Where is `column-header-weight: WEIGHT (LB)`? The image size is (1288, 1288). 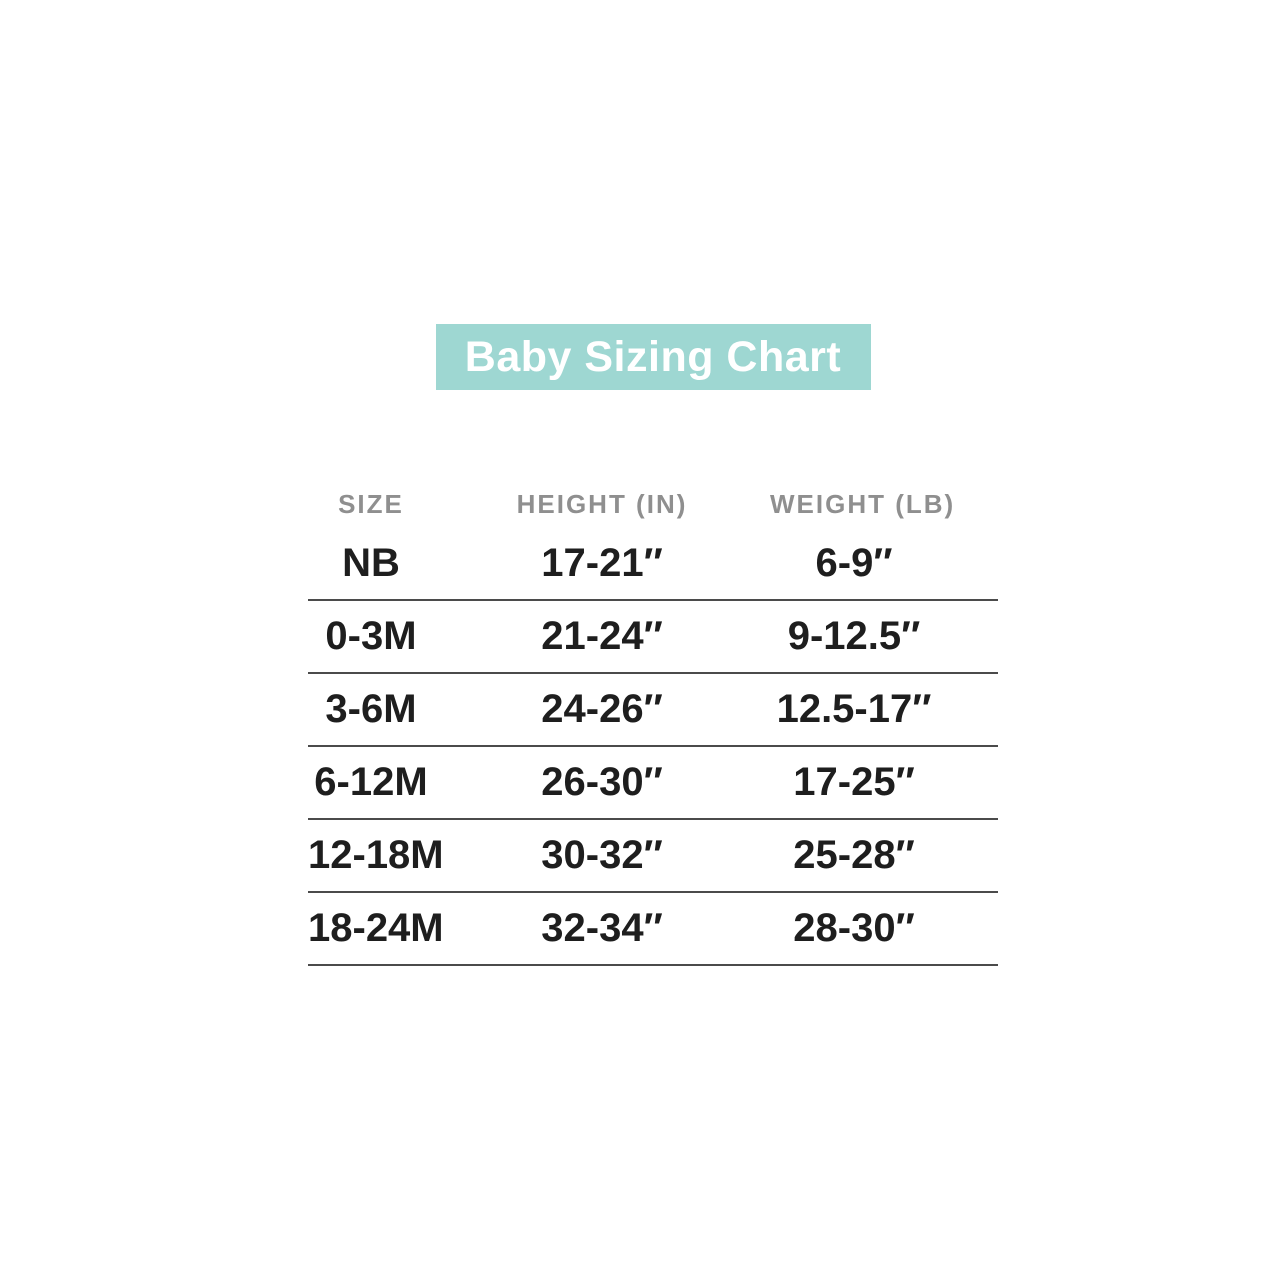
column-header-weight: WEIGHT (LB) is located at coordinates (863, 503).